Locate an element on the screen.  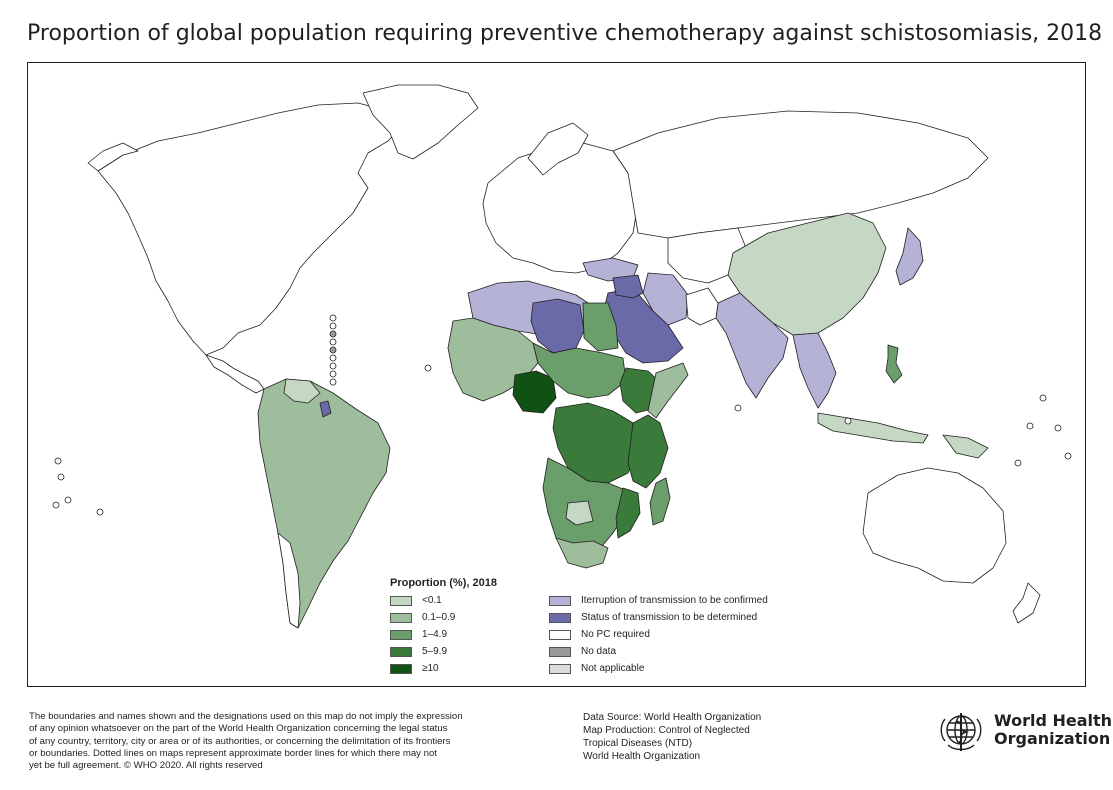
region-sahel is located at coordinates (579, 370).